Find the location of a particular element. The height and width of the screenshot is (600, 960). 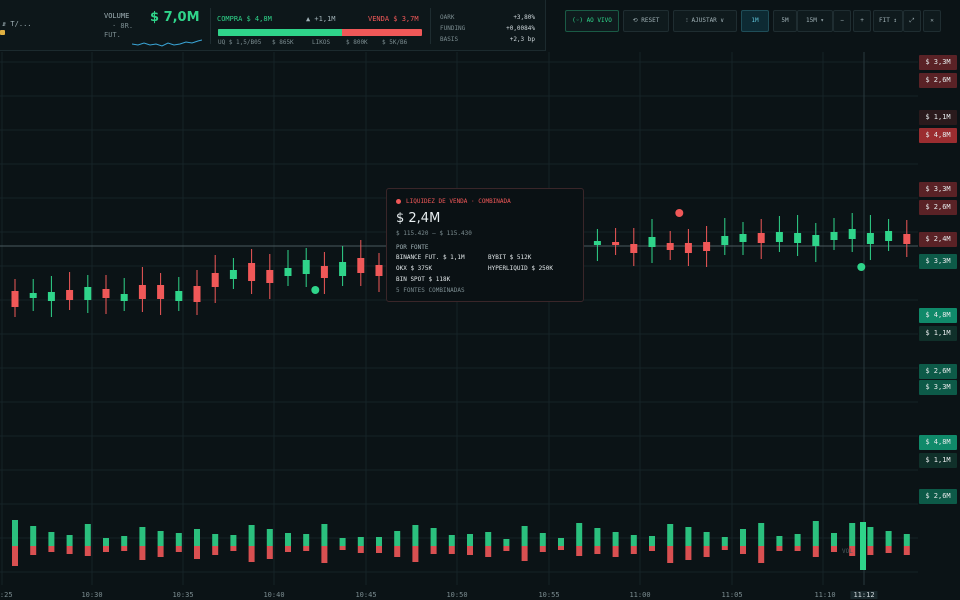

sell-liquidity-tag: $ 2,4M is located at coordinates (938, 239).